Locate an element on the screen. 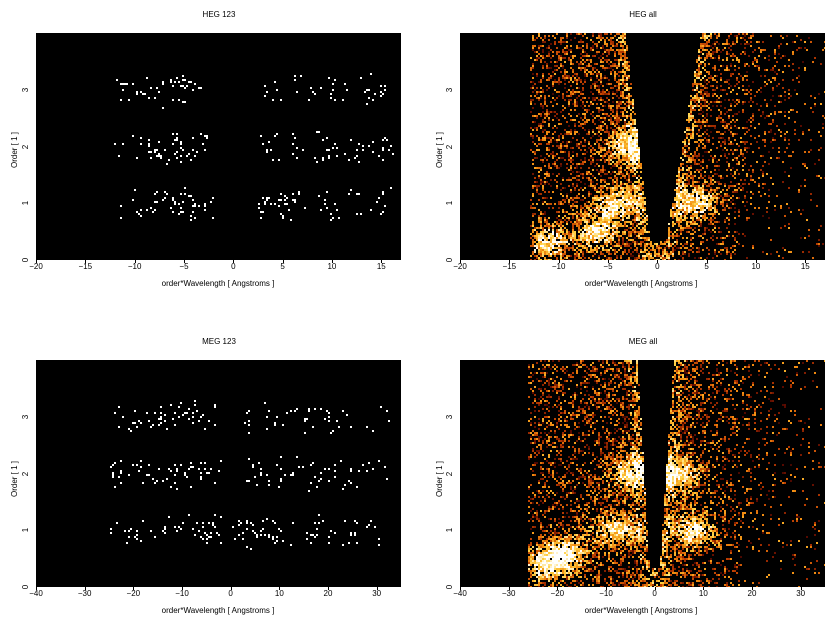 Image resolution: width=836 pixels, height=627 pixels. chart-title: HEG all is located at coordinates (643, 14).